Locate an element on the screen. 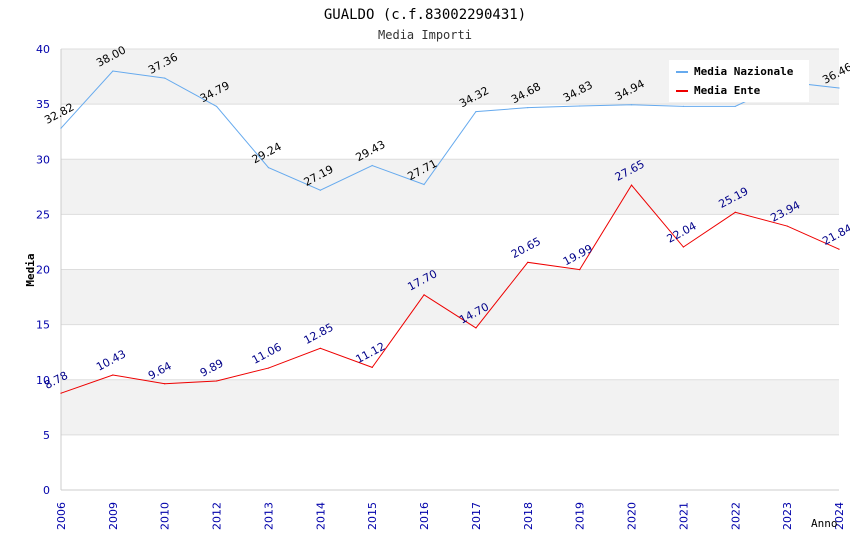  y-tick-label: 0 is located at coordinates (46, 490).